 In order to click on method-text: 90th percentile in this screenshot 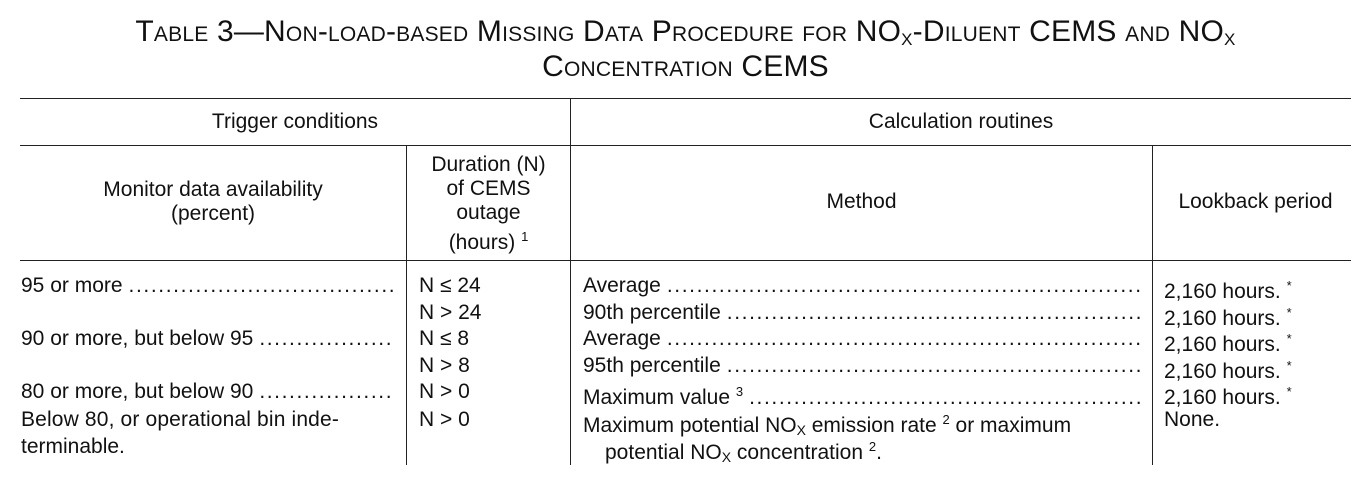, I will do `click(652, 312)`.